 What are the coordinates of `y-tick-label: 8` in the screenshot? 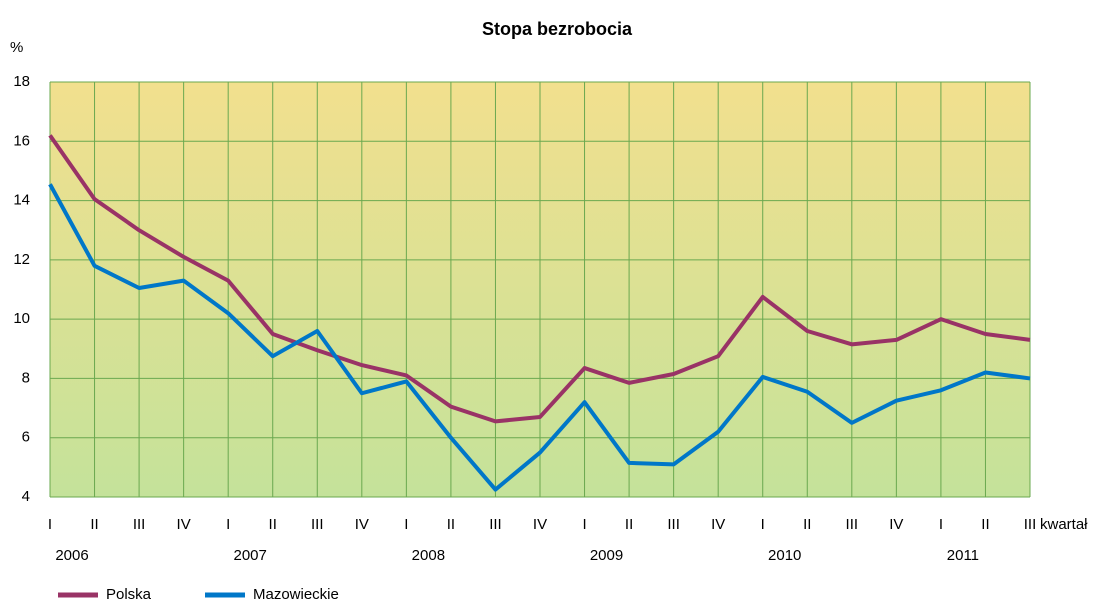 It's located at (26, 377).